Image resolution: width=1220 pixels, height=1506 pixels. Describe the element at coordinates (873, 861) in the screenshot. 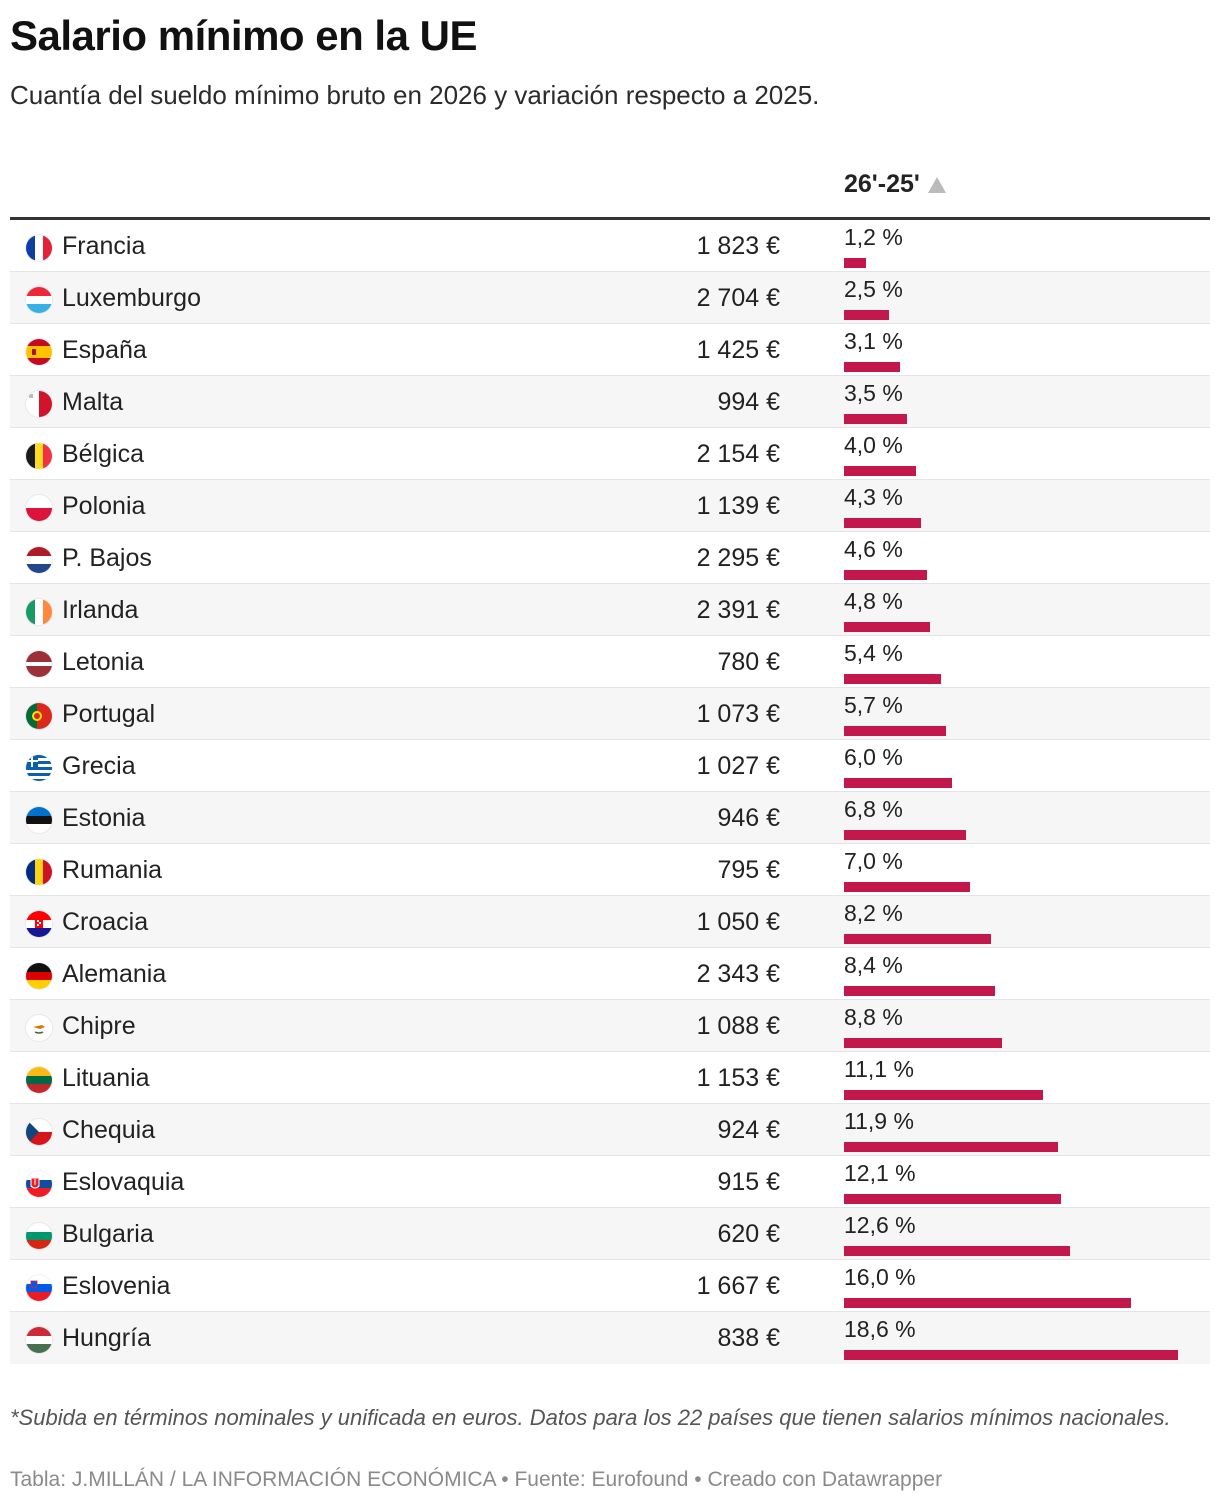

I see `variation-label: 7,0 %` at that location.